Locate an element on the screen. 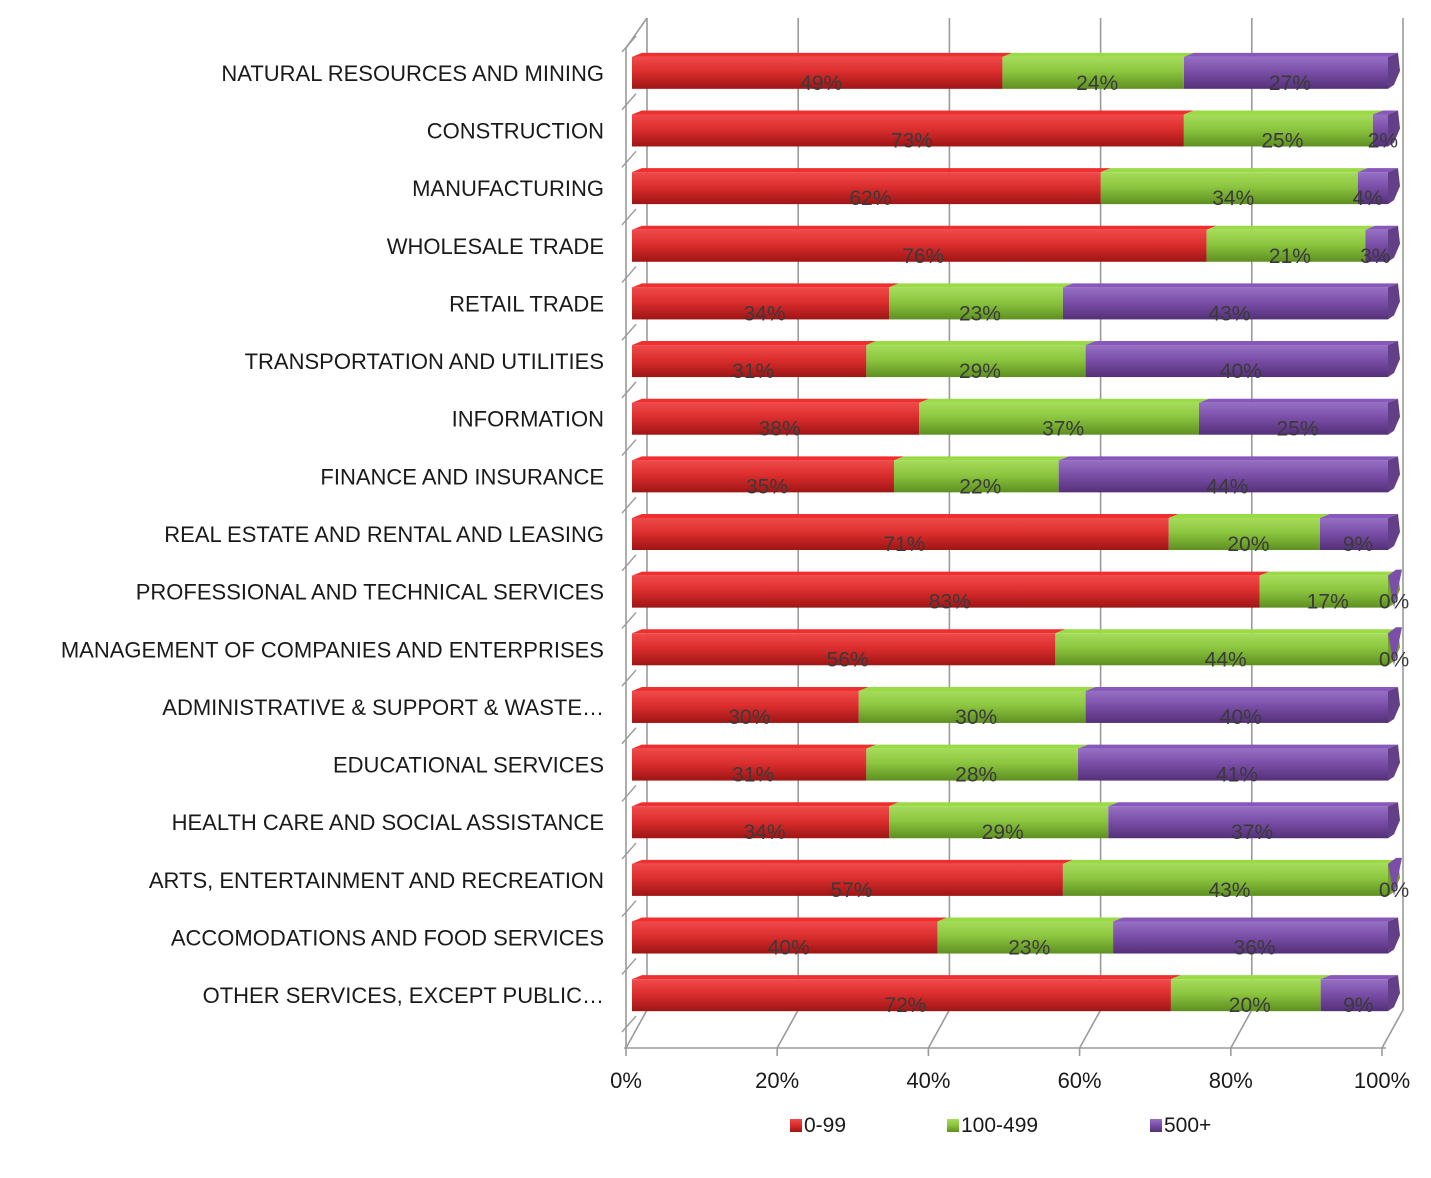 The width and height of the screenshot is (1431, 1178). category-label: MANAGEMENT OF COMPANIES AND ENTERPRISES is located at coordinates (332, 649).